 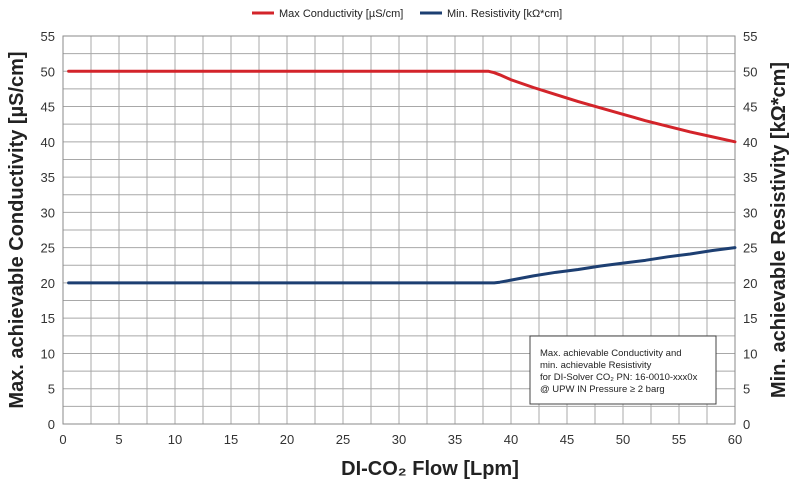 I want to click on y-left-tick-label: 10, so click(x=48, y=353).